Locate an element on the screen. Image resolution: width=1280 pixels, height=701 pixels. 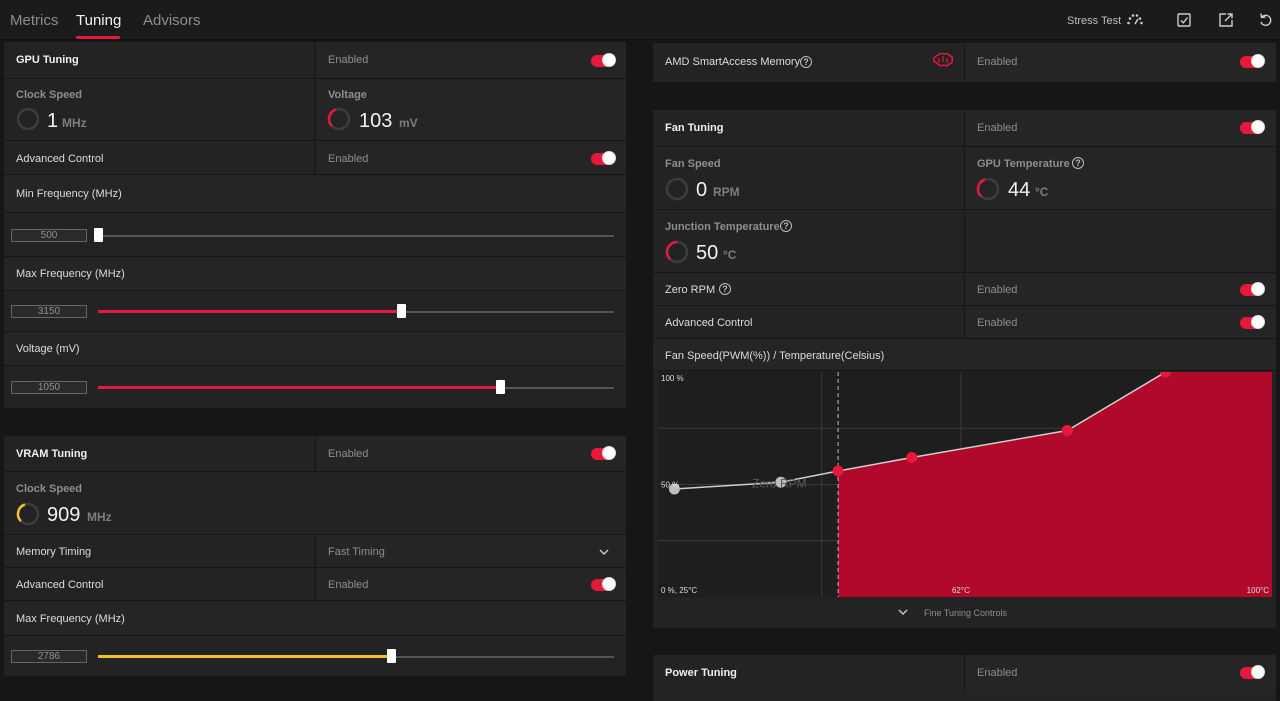
voltage-gauge-icon is located at coordinates (339, 119).